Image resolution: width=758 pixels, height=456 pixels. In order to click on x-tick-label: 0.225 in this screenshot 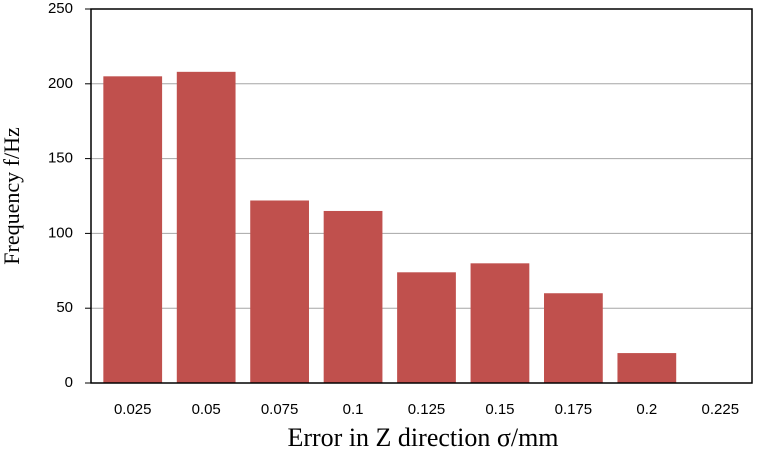, I will do `click(721, 409)`.